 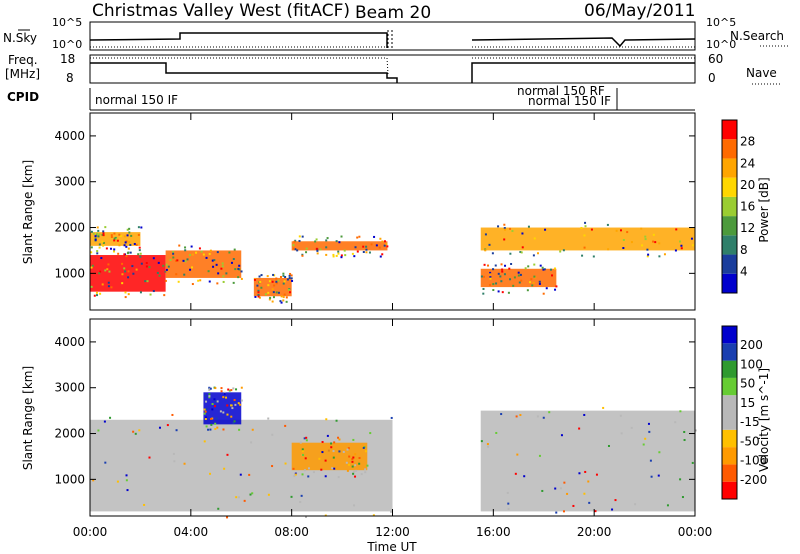 I want to click on nave-tick-bottom: 0, so click(x=712, y=78).